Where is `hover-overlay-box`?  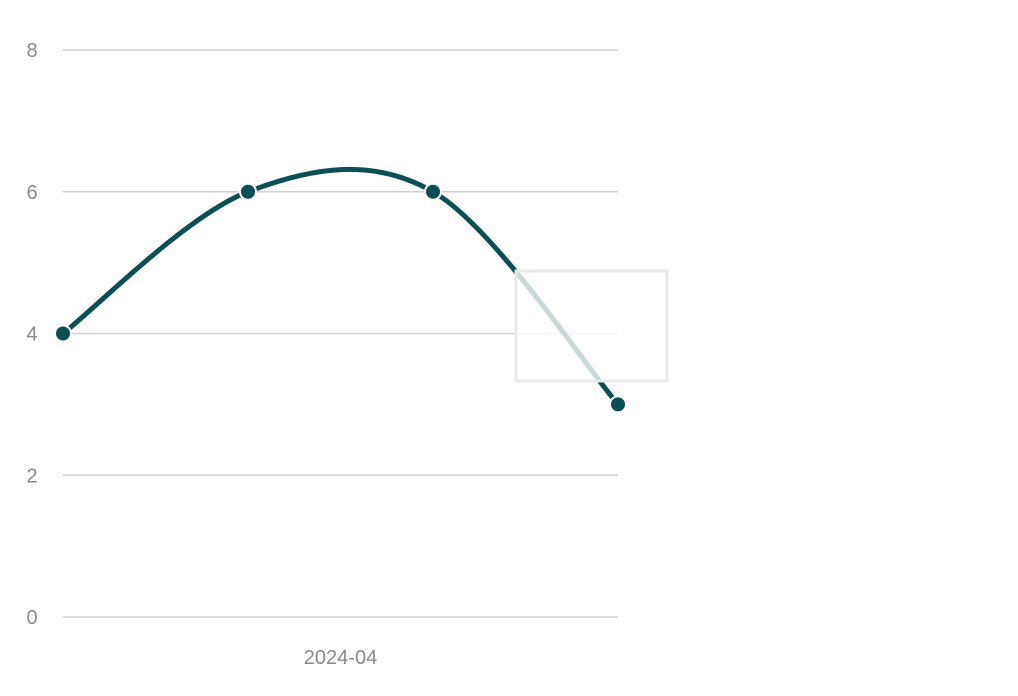
hover-overlay-box is located at coordinates (591, 326).